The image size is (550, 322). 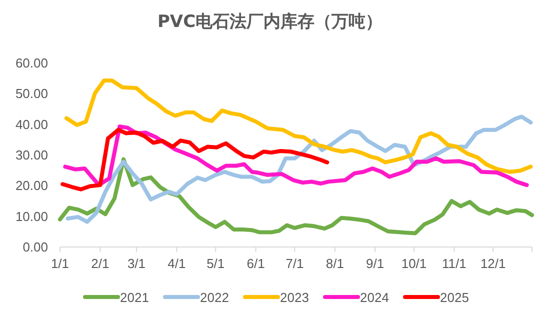 What do you see at coordinates (493, 263) in the screenshot?
I see `x-tick-label: 12/1` at bounding box center [493, 263].